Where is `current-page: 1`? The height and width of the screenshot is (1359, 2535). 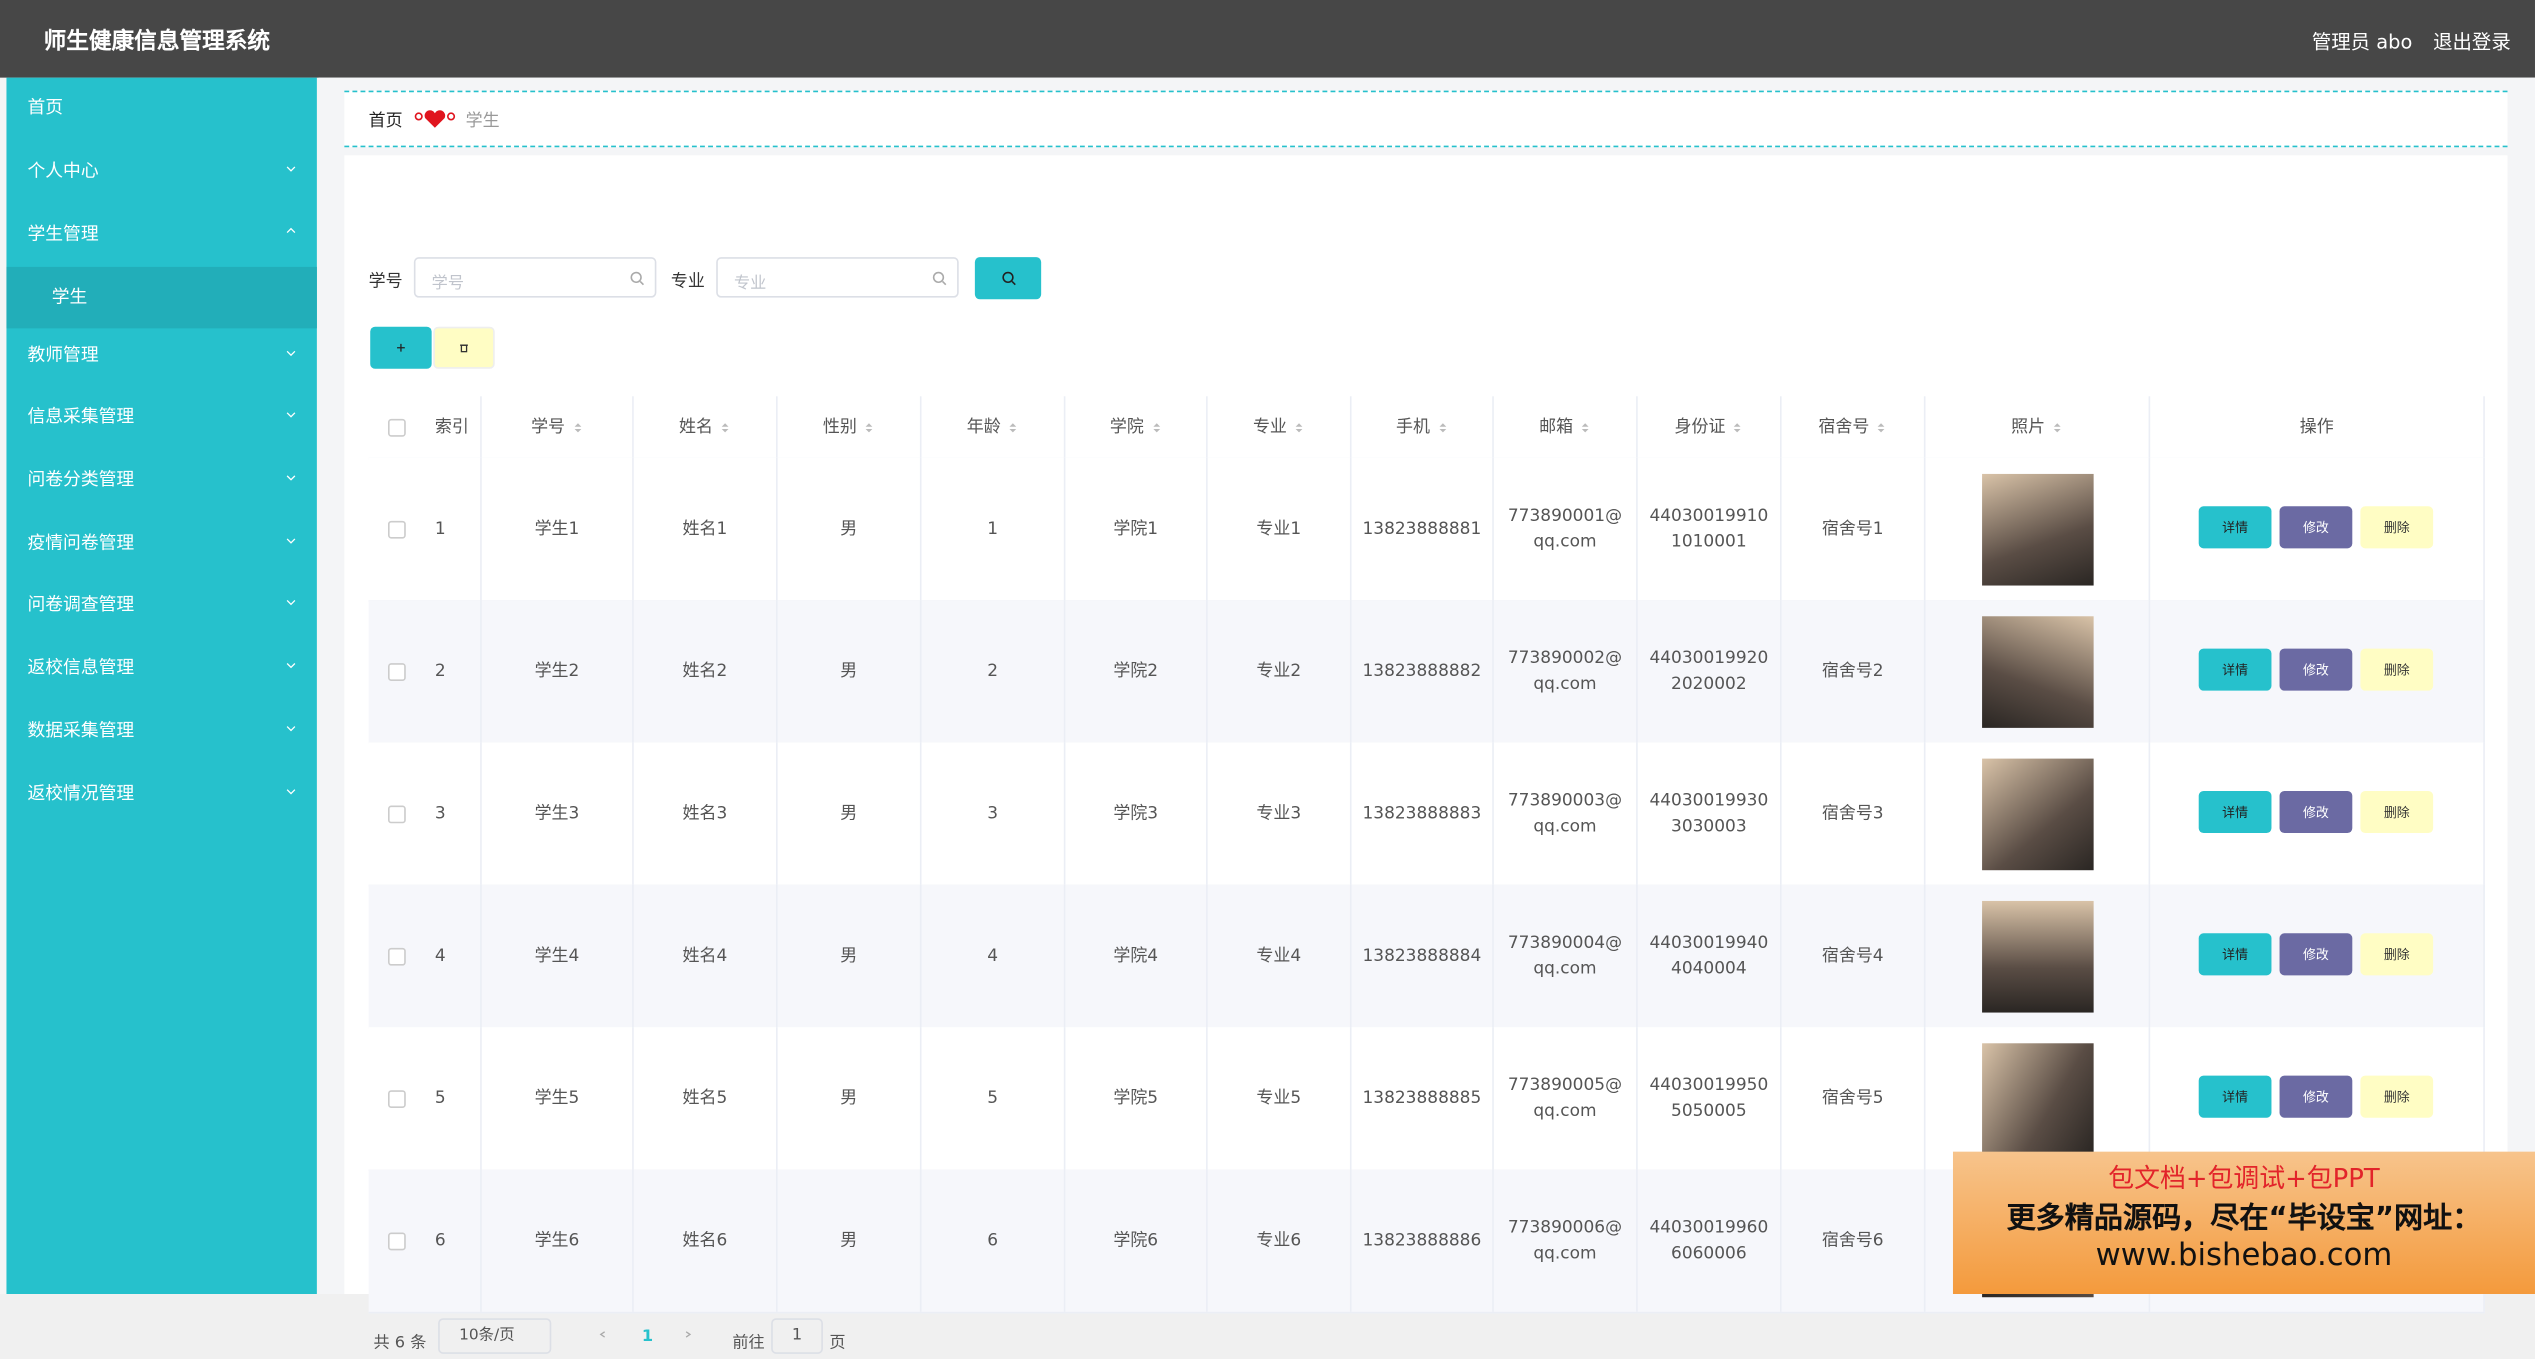 current-page: 1 is located at coordinates (647, 1336).